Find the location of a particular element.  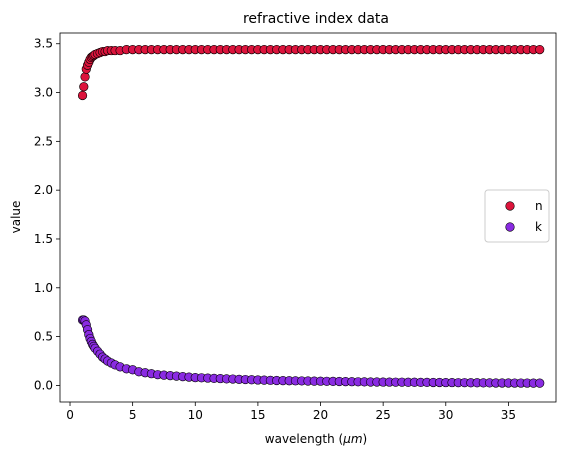

y-tick-label: 1.5 is located at coordinates (43, 239).